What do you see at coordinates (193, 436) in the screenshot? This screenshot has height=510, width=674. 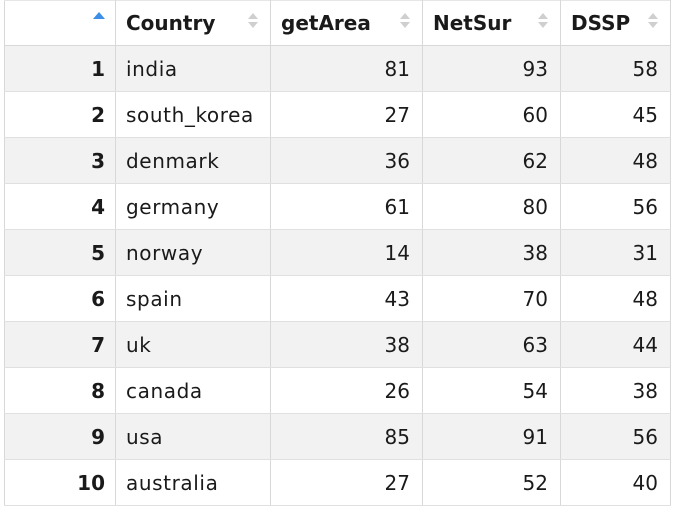 I see `cell-country: usa` at bounding box center [193, 436].